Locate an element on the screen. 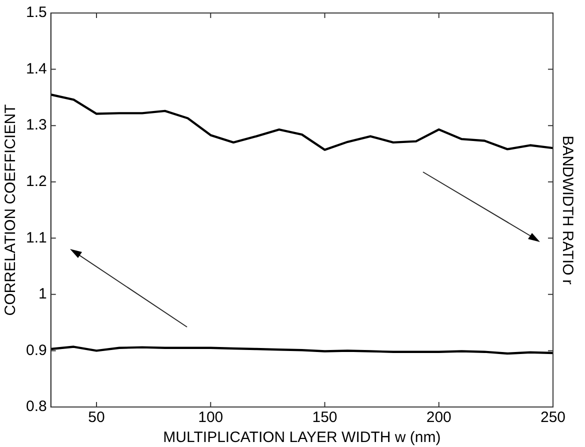 This screenshot has width=585, height=447. y-tick-label: 0.9 is located at coordinates (36, 350).